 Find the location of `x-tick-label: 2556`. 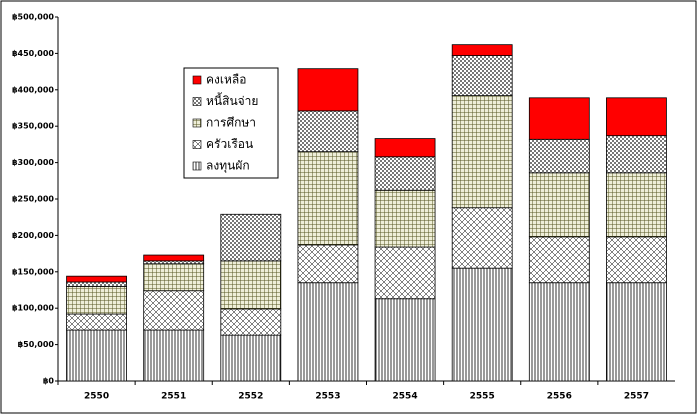

x-tick-label: 2556 is located at coordinates (559, 397).